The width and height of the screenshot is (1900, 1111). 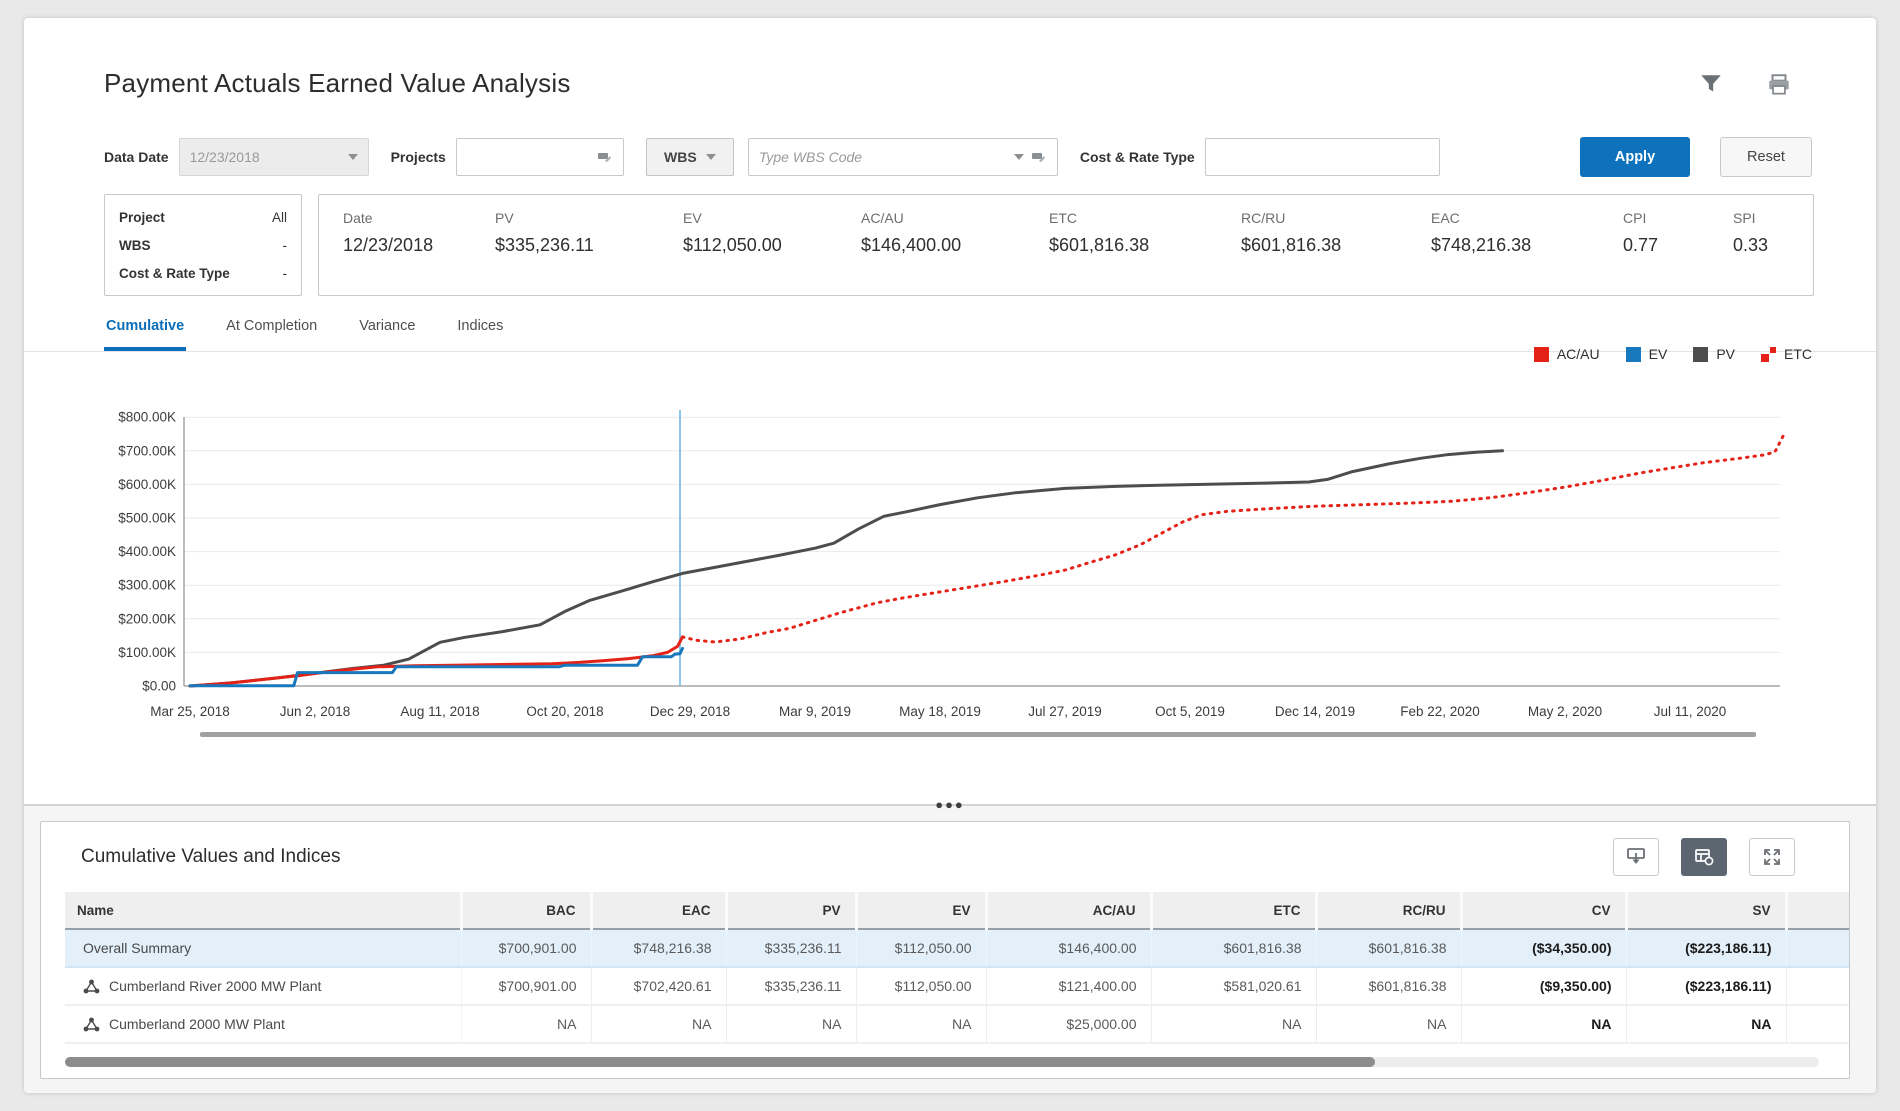 What do you see at coordinates (211, 856) in the screenshot?
I see `panel-title: Cumulative Values and Indices` at bounding box center [211, 856].